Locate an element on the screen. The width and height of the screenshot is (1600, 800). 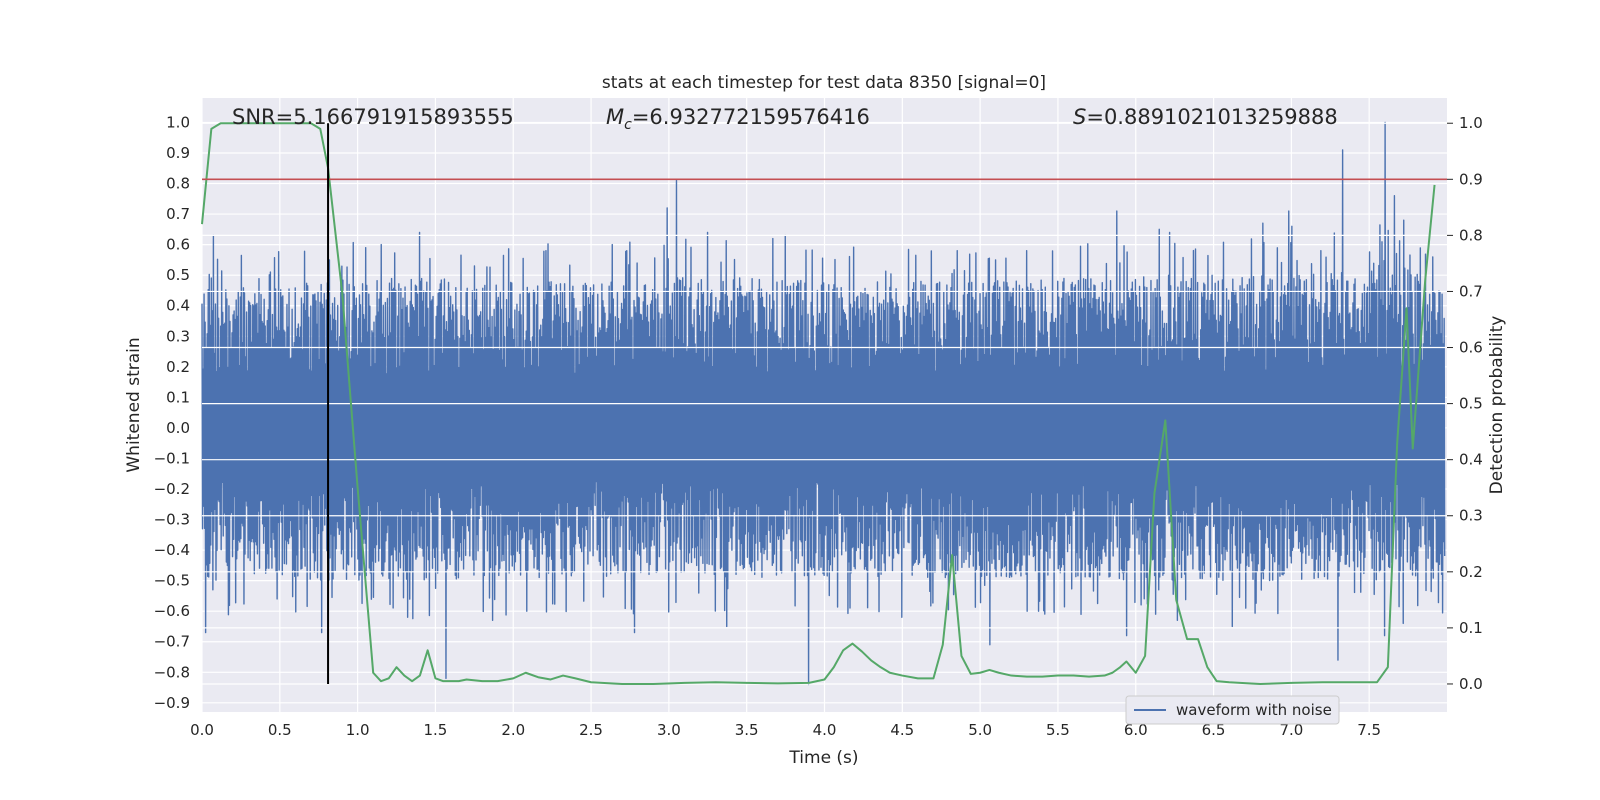
y-right-axis-ticks: 1.0 0.9 0.8 0.7 0.6 0.5 0.4 0.3 0.2 0.1 0.0 is located at coordinates (1465, 403).